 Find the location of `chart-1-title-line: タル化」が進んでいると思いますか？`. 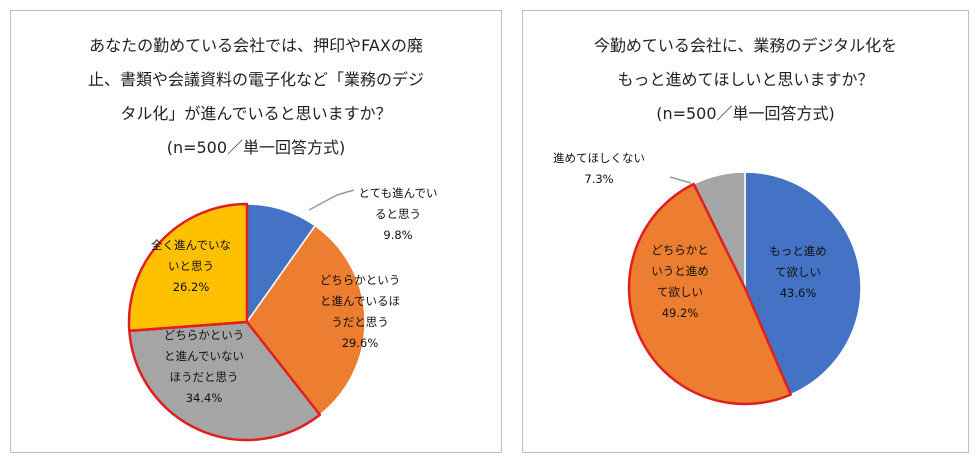

chart-1-title-line: タル化」が進んでいると思いますか？ is located at coordinates (256, 113).